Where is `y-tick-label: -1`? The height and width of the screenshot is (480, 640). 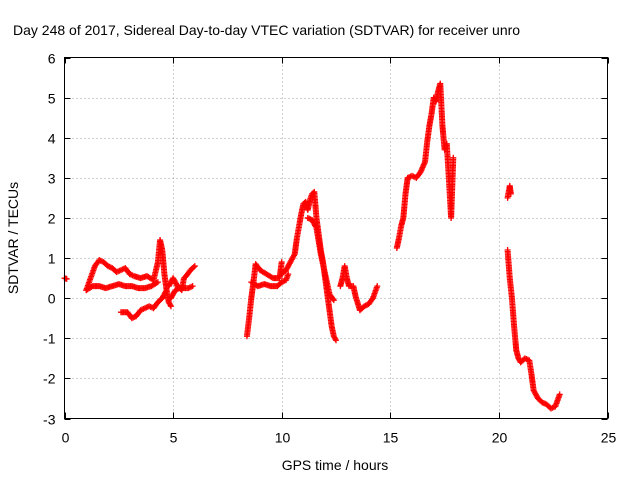
y-tick-label: -1 is located at coordinates (49, 339).